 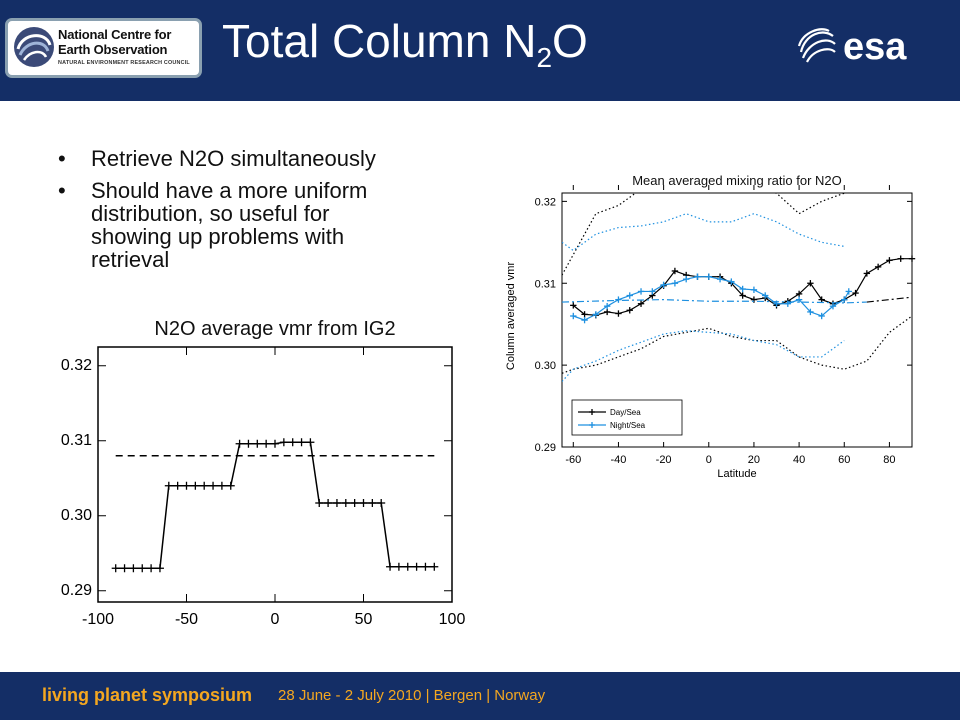 I want to click on event-name: living planet symposium, so click(x=147, y=695).